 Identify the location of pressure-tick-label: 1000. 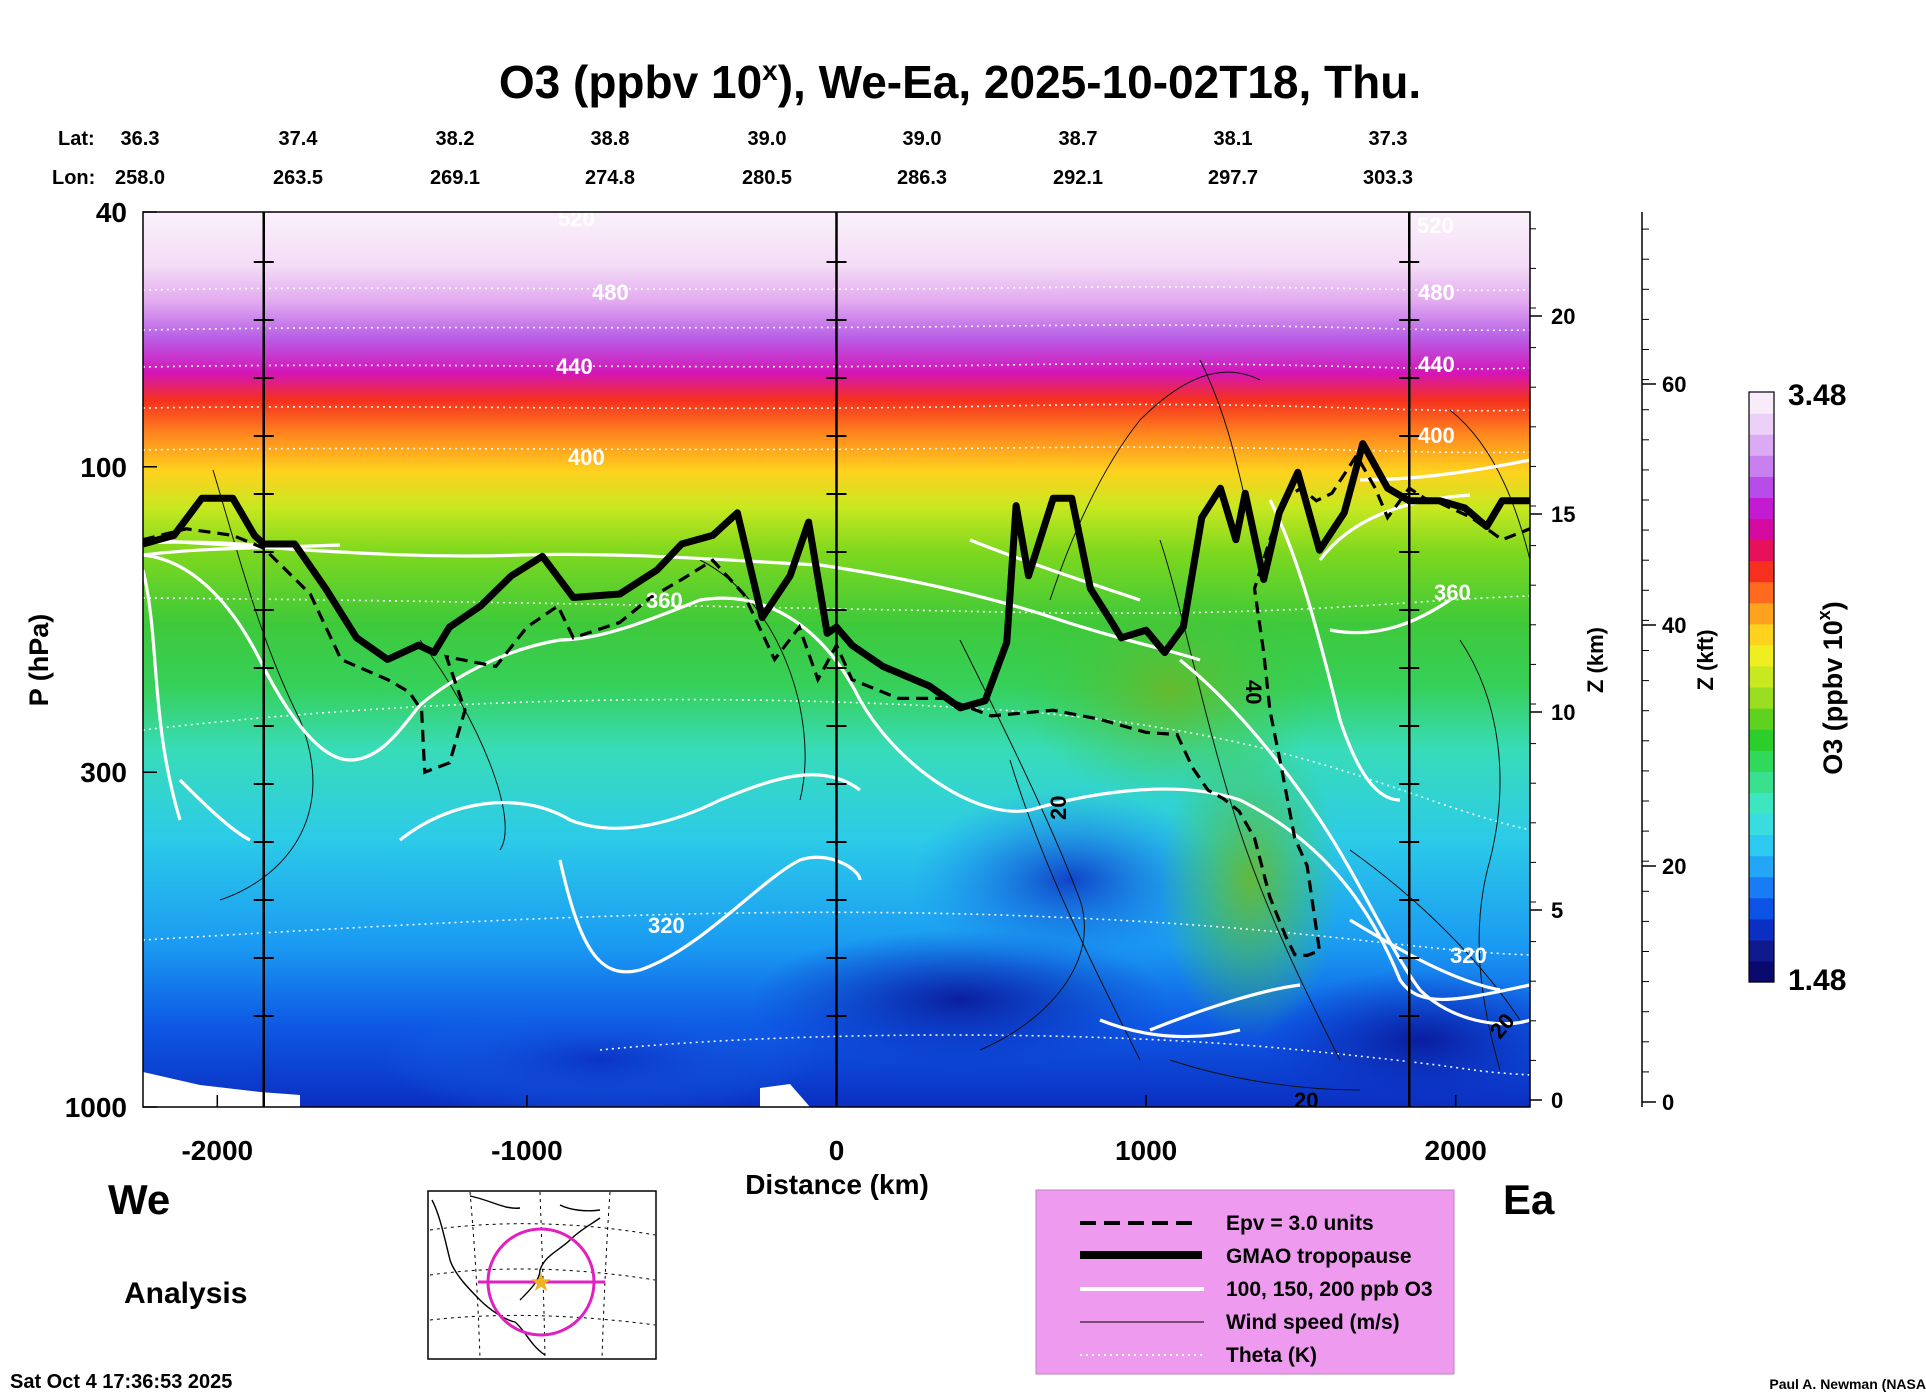
(96, 1107).